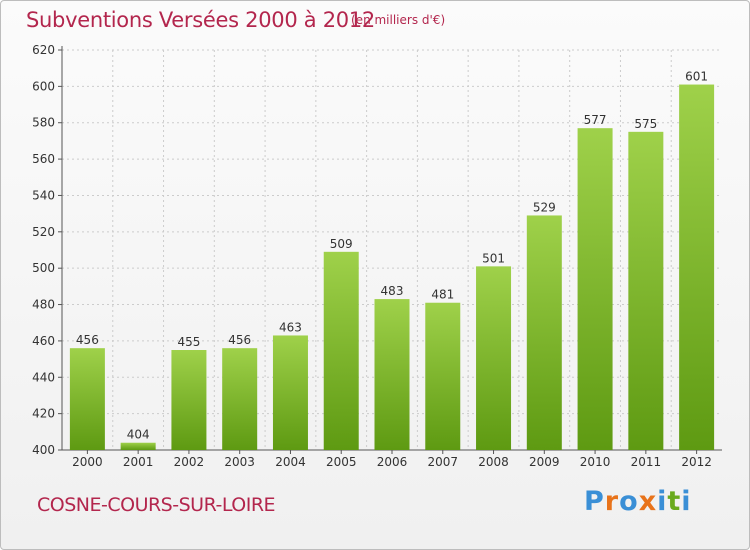  What do you see at coordinates (189, 462) in the screenshot?
I see `x-tick-label: 2002` at bounding box center [189, 462].